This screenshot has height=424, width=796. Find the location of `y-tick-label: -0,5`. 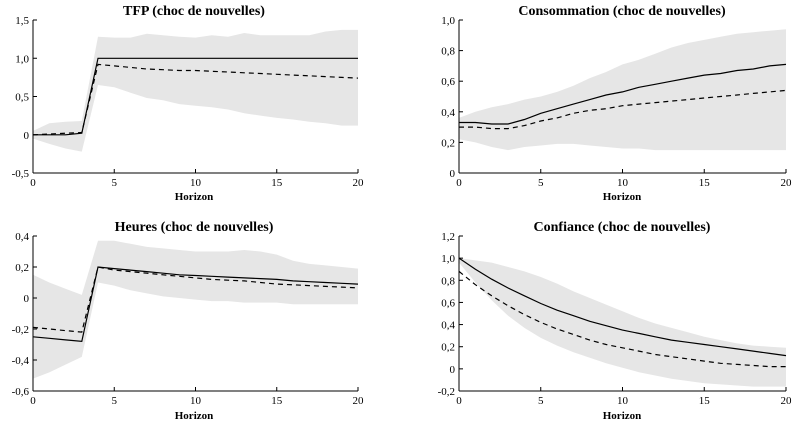

y-tick-label: -0,5 is located at coordinates (21, 174).